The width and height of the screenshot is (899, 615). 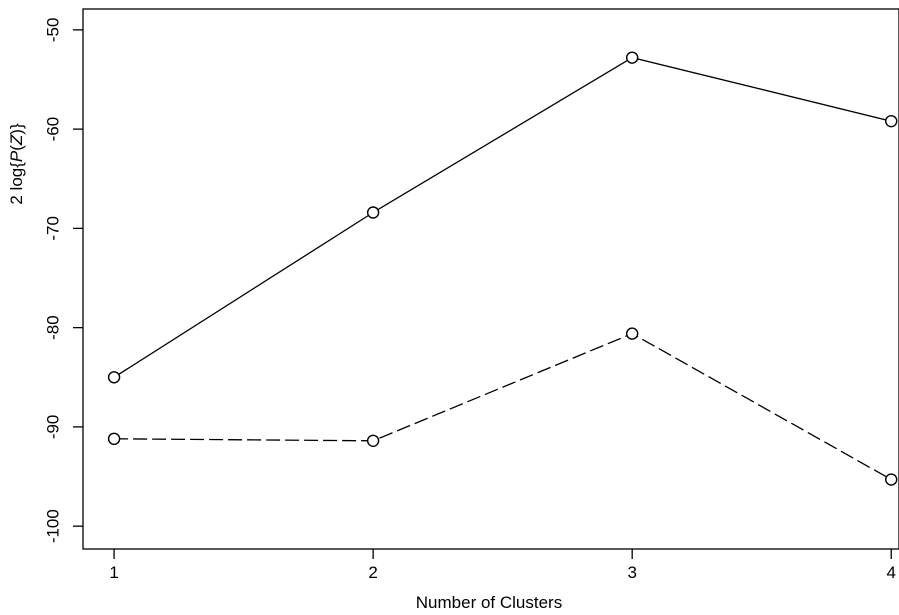 I want to click on x-tick-label: 1, so click(x=113, y=572).